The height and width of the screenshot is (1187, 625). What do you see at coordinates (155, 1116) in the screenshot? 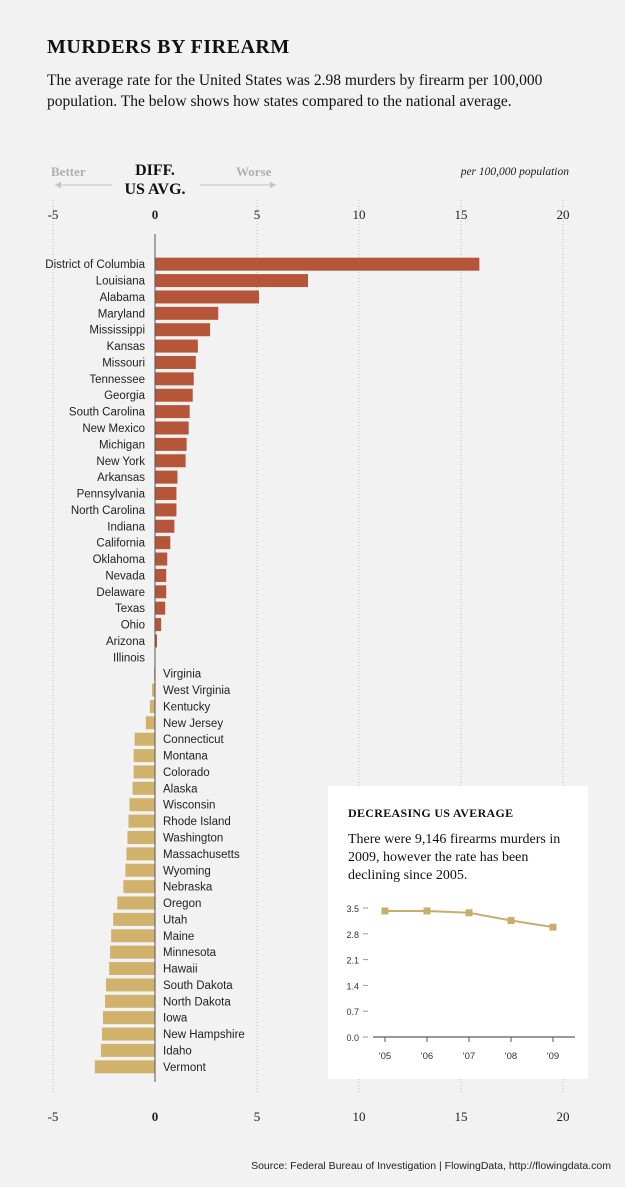
I see `x-tick-label-bottom: 0` at bounding box center [155, 1116].